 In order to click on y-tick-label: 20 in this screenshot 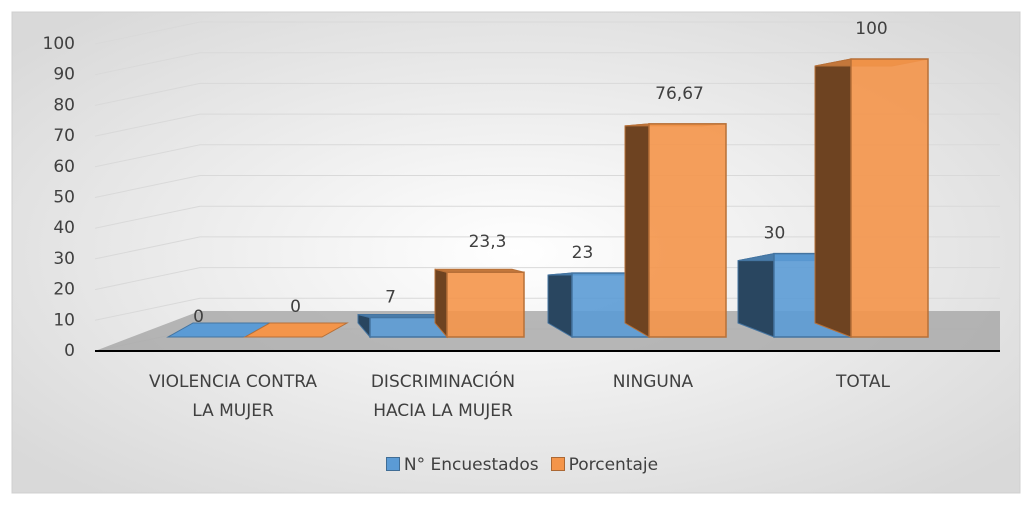, I will do `click(64, 290)`.